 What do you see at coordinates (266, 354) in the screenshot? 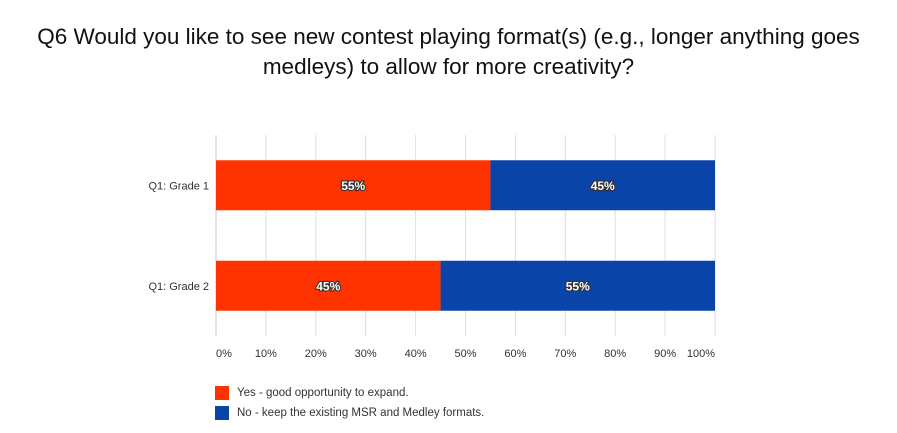
I see `x-tick-label: 10%` at bounding box center [266, 354].